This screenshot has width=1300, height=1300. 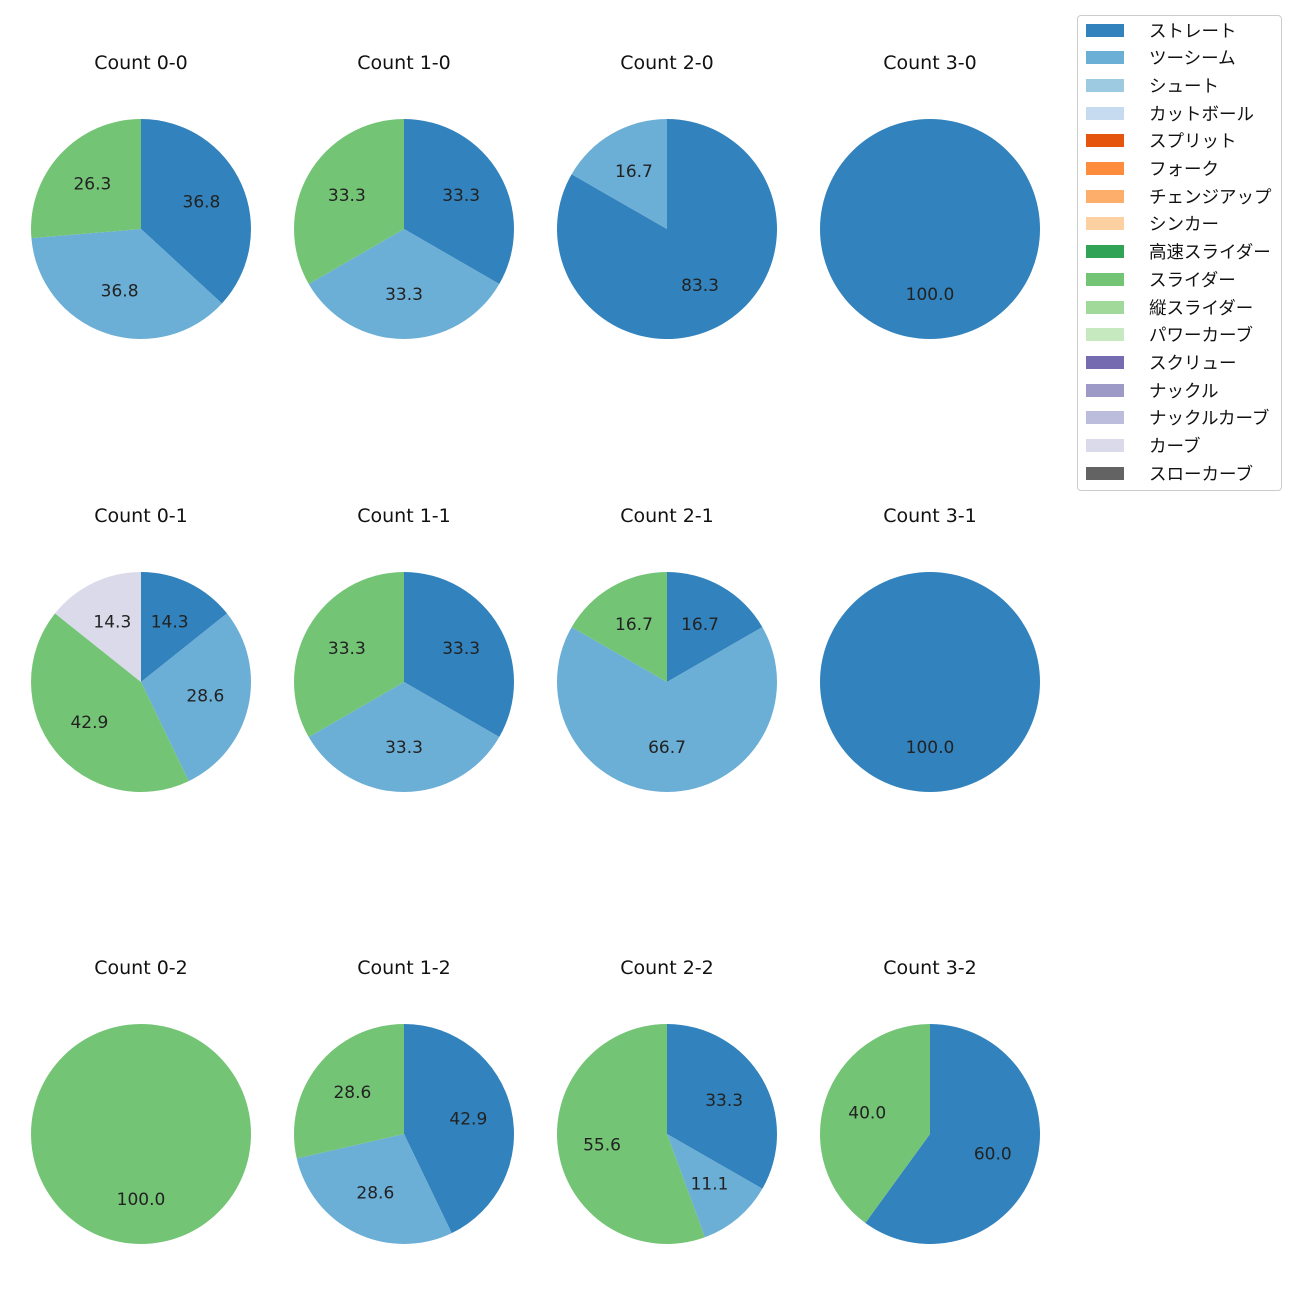 I want to click on legend-label: ツーシーム, so click(x=1192, y=59).